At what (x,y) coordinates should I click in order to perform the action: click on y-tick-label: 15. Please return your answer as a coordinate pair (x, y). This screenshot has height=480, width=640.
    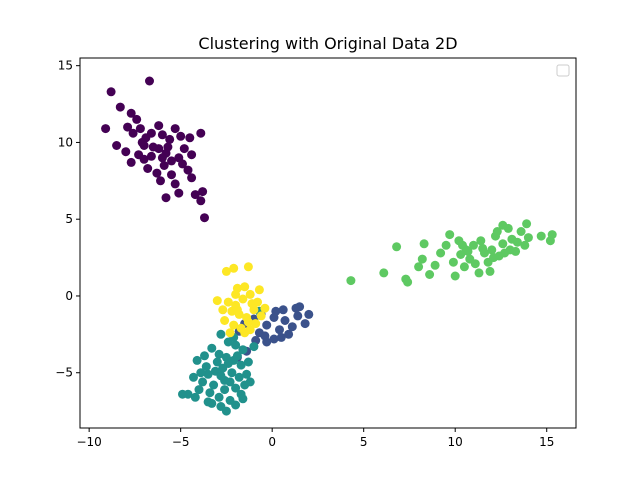
    Looking at the image, I should click on (65, 66).